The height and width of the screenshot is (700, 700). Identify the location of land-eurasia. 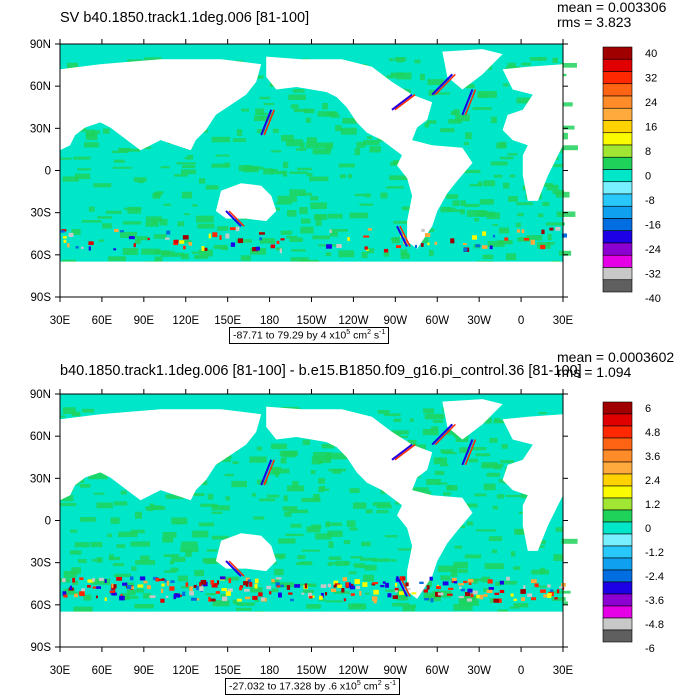
(161, 455).